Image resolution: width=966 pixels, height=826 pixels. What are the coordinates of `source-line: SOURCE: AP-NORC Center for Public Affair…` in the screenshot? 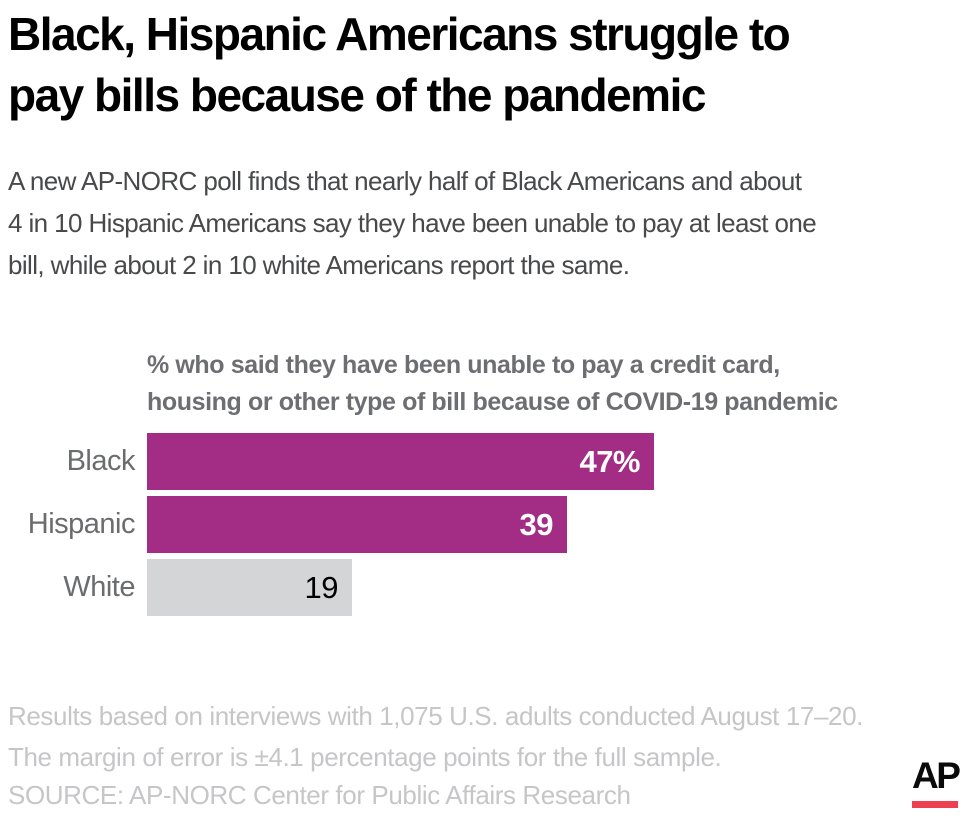 It's located at (319, 795).